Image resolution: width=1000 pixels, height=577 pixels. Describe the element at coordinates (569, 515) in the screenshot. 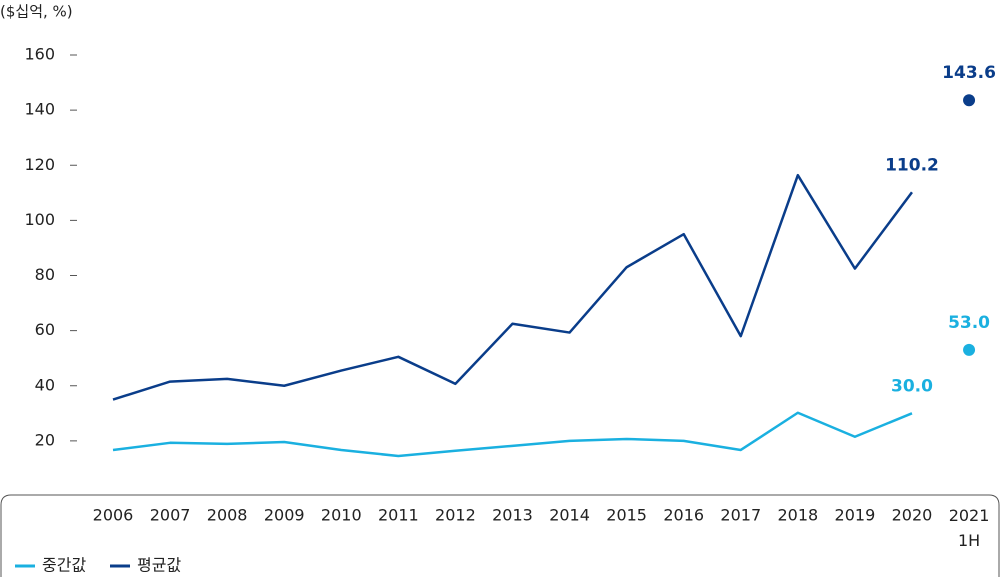

I see `x-tick-label: 2014` at that location.